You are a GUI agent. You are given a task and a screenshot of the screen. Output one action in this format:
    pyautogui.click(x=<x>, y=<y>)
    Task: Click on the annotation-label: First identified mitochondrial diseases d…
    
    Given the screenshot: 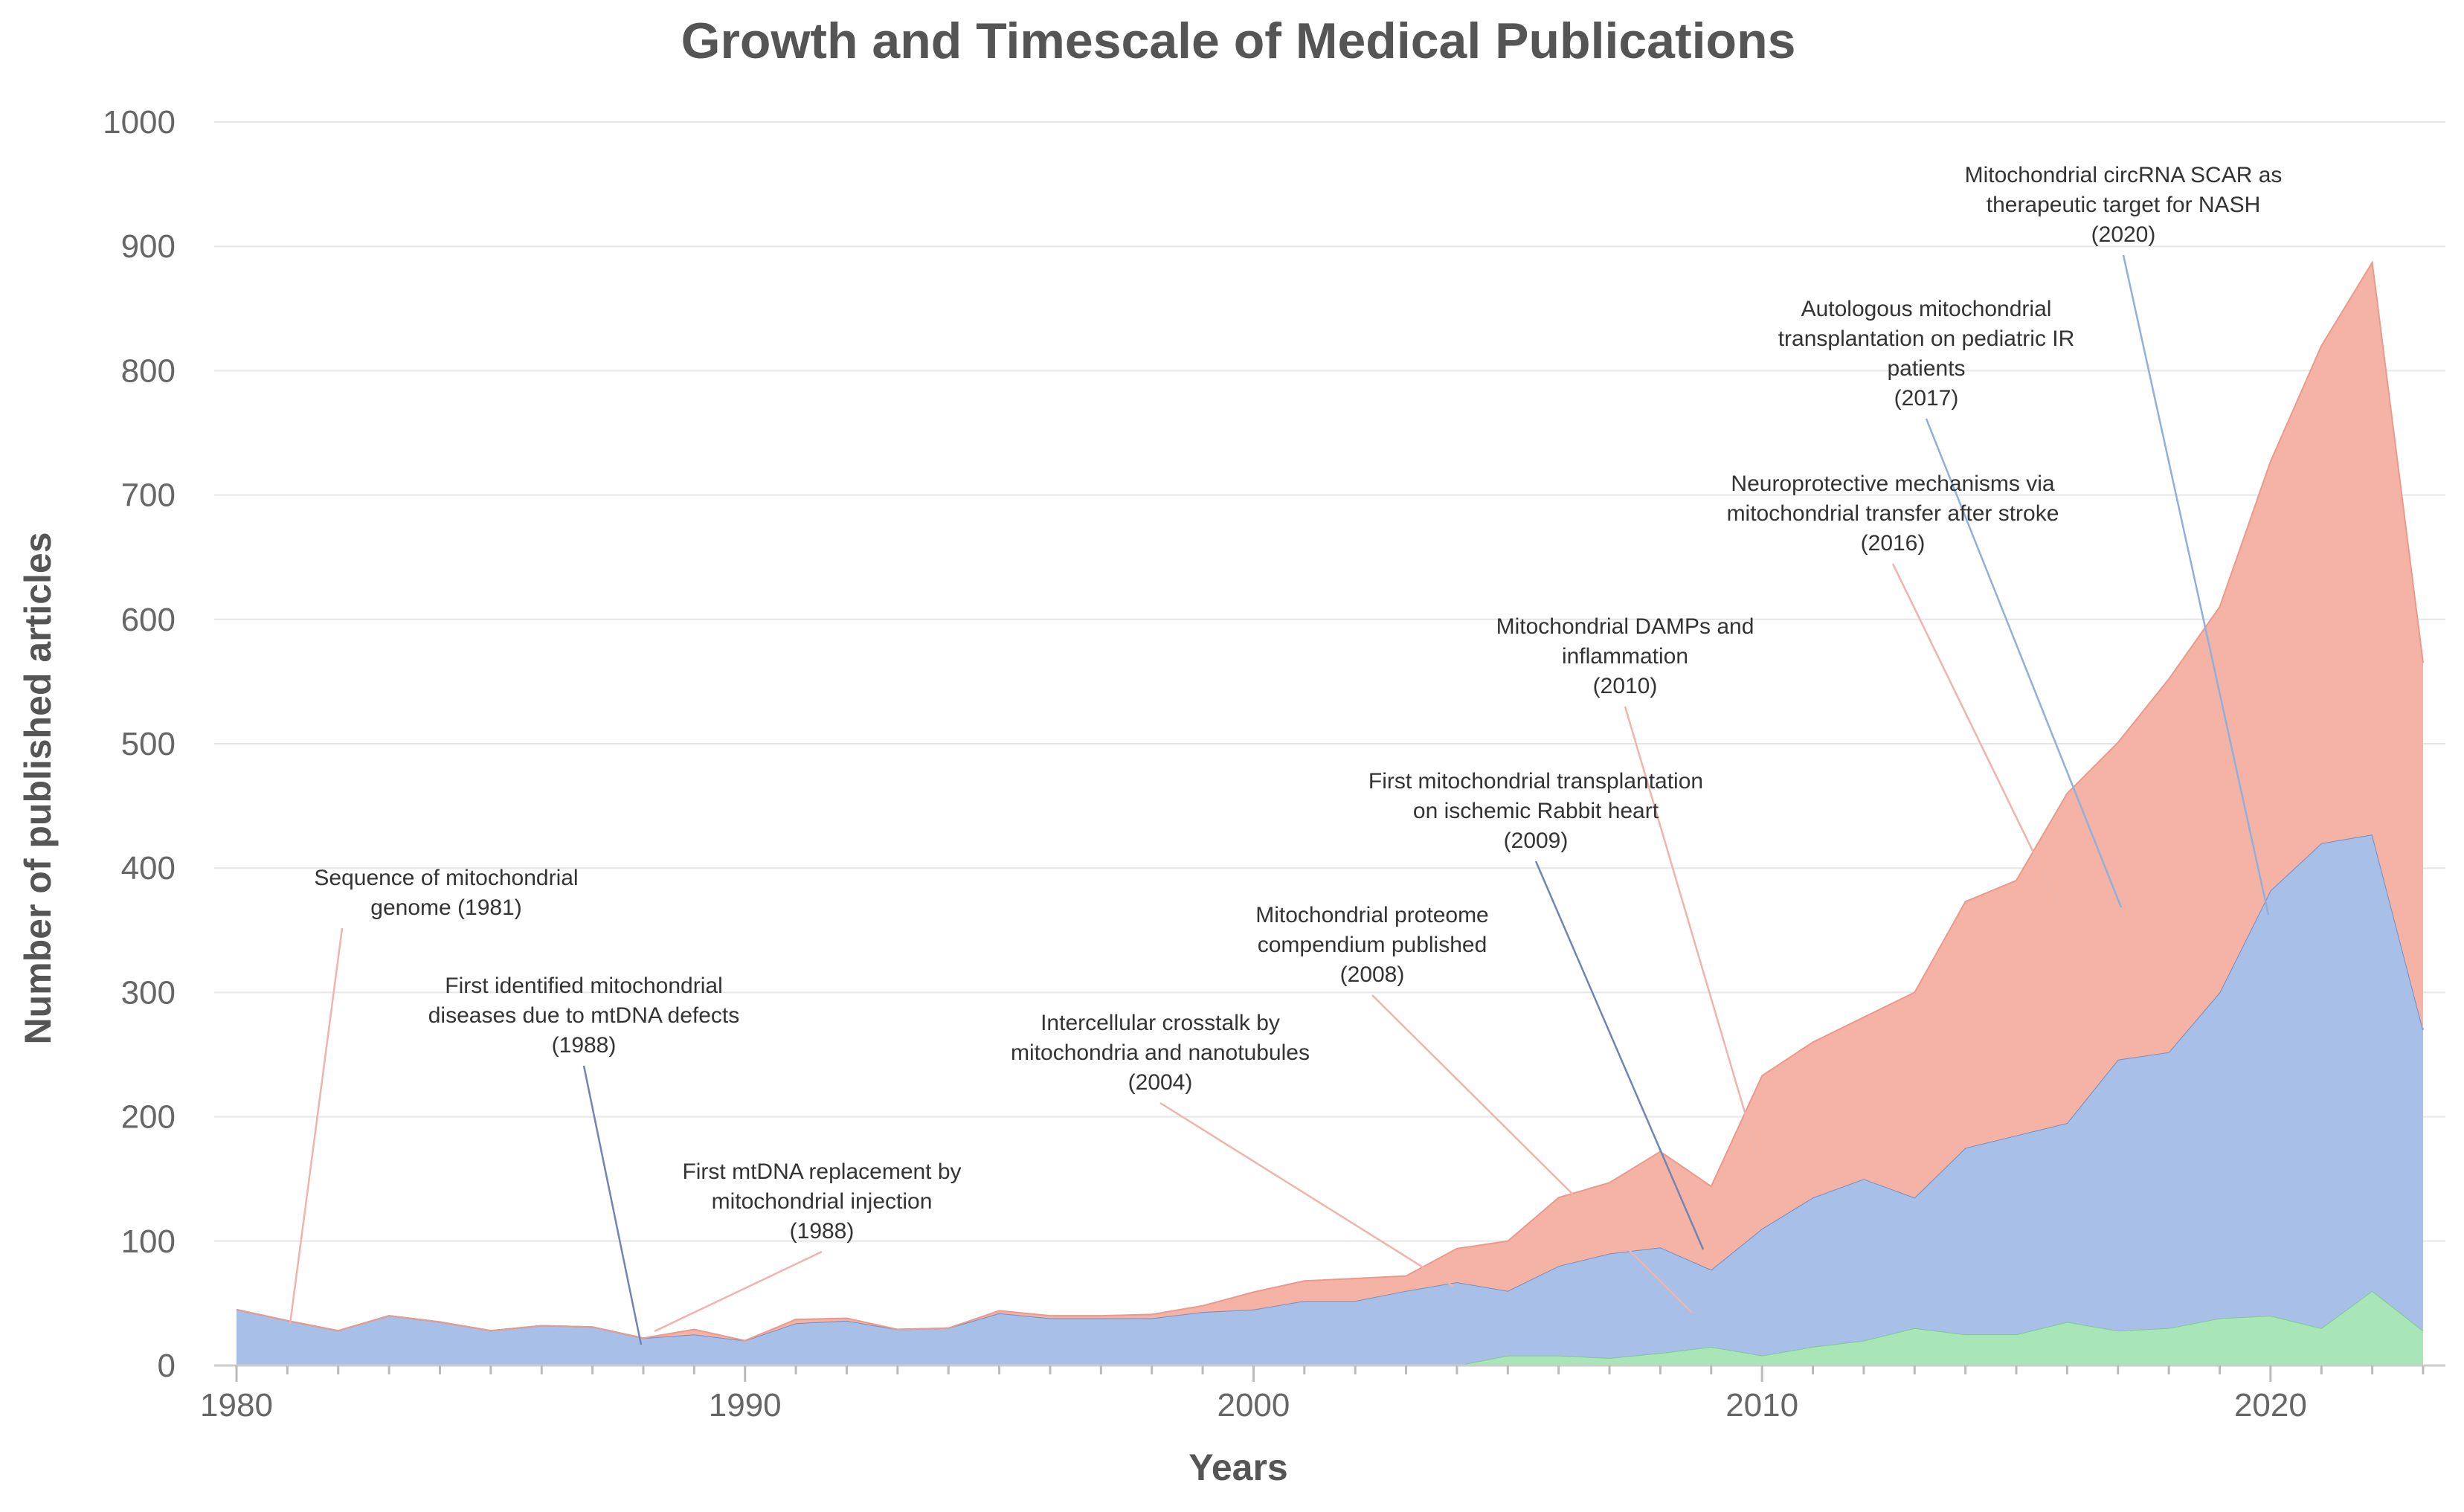 What is the action you would take?
    pyautogui.click(x=584, y=1016)
    